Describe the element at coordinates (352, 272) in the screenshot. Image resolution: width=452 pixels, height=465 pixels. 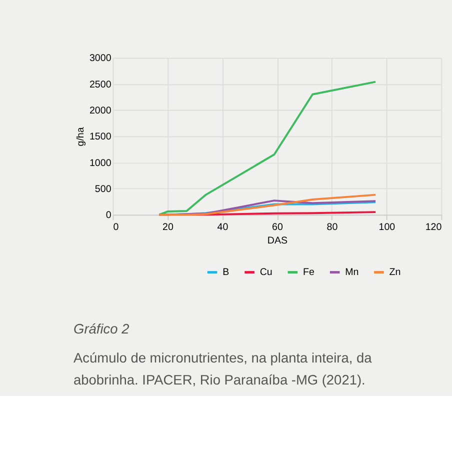
I see `legend-label: Mn` at that location.